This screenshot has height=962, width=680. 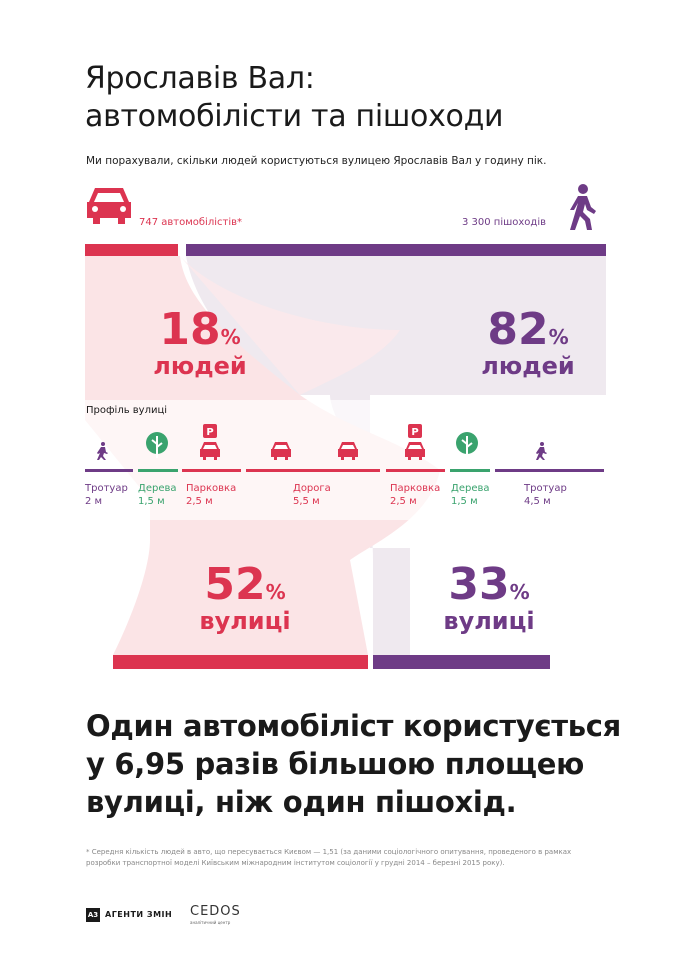 What do you see at coordinates (131, 250) in the screenshot?
I see `motorist-top-bar` at bounding box center [131, 250].